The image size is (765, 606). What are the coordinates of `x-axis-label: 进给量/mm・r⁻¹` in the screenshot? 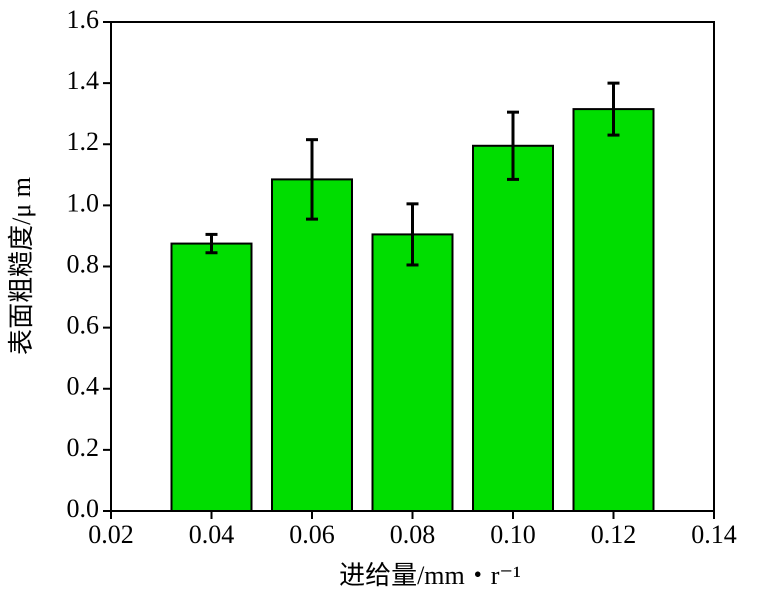 It's located at (430, 575).